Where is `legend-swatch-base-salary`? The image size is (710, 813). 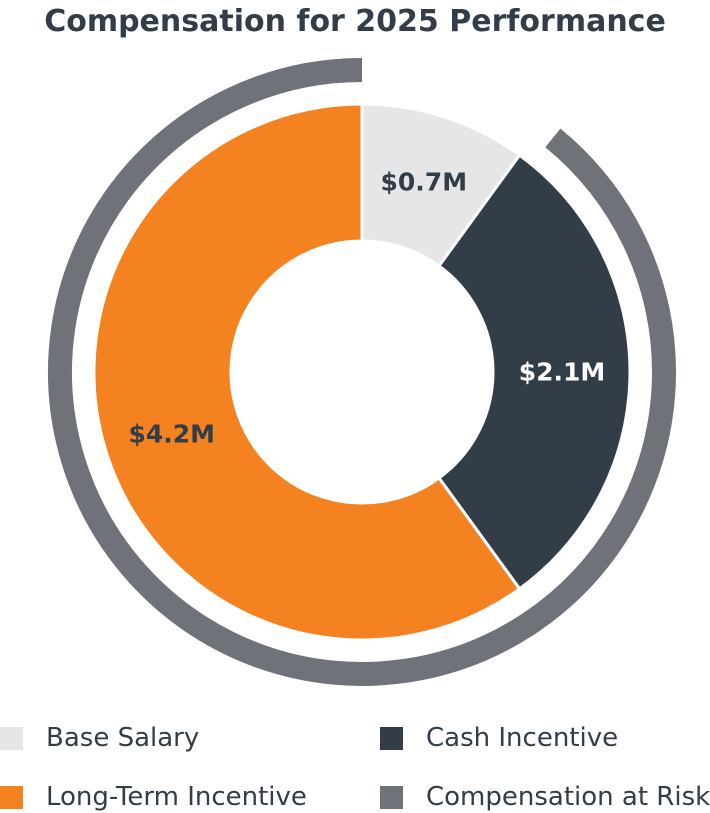
legend-swatch-base-salary is located at coordinates (11, 738).